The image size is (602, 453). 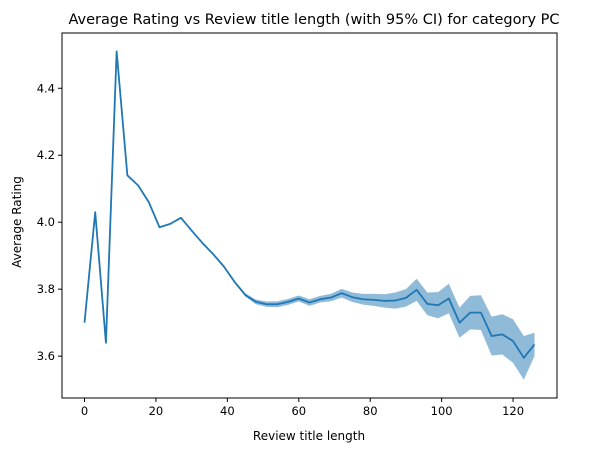 I want to click on y-tick-label: 4.2, so click(x=46, y=155).